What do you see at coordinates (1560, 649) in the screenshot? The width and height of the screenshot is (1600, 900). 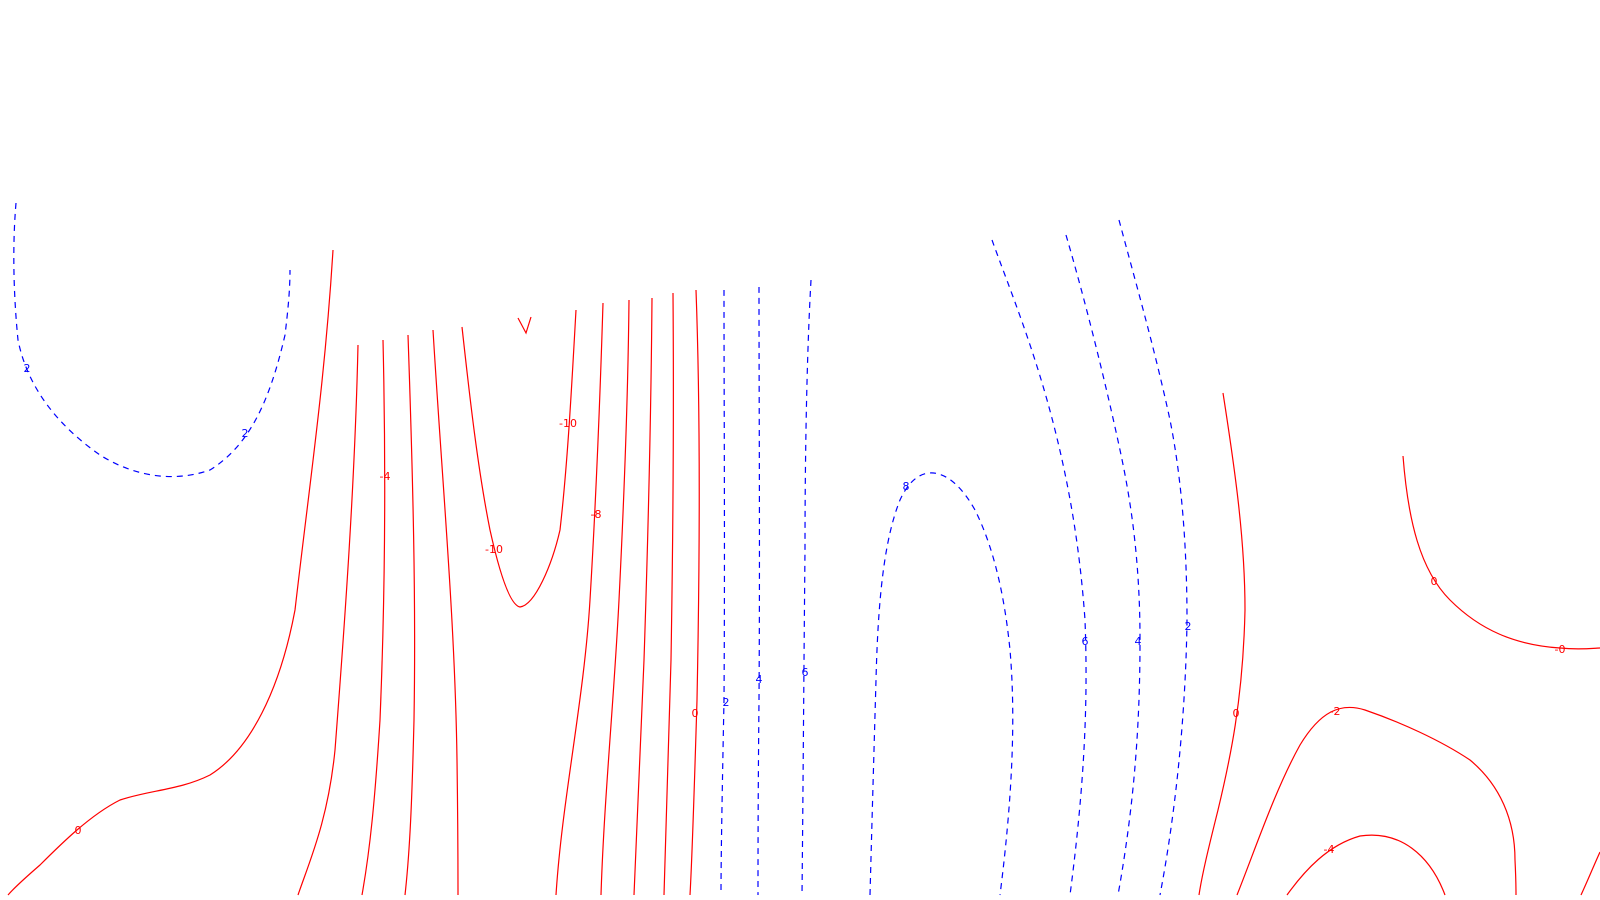 I see `contour-label: -0` at bounding box center [1560, 649].